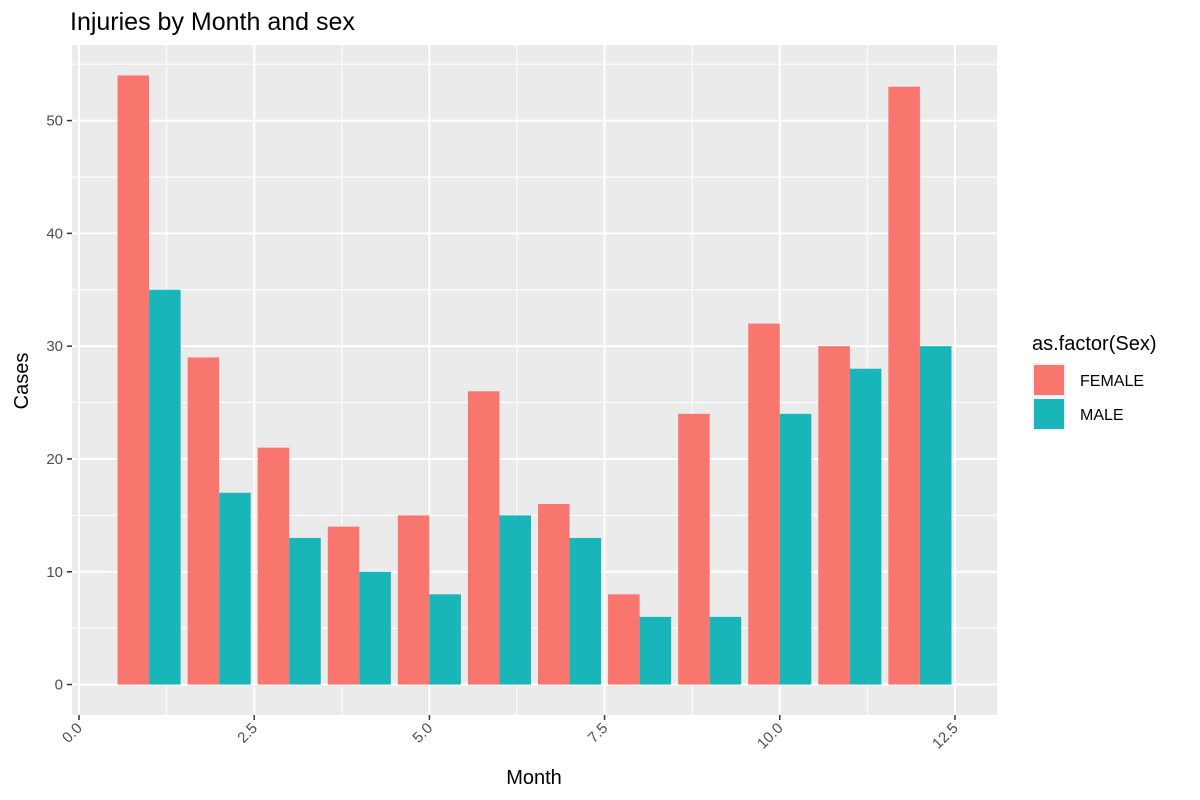 This screenshot has width=1200, height=800. I want to click on legend-swatch-female, so click(1049, 380).